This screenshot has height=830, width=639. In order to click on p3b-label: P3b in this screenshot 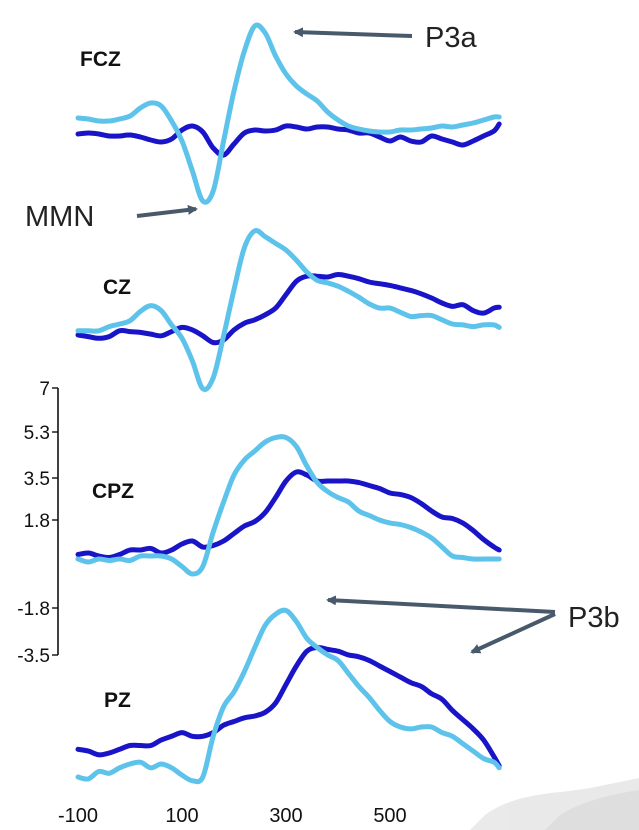, I will do `click(594, 618)`.